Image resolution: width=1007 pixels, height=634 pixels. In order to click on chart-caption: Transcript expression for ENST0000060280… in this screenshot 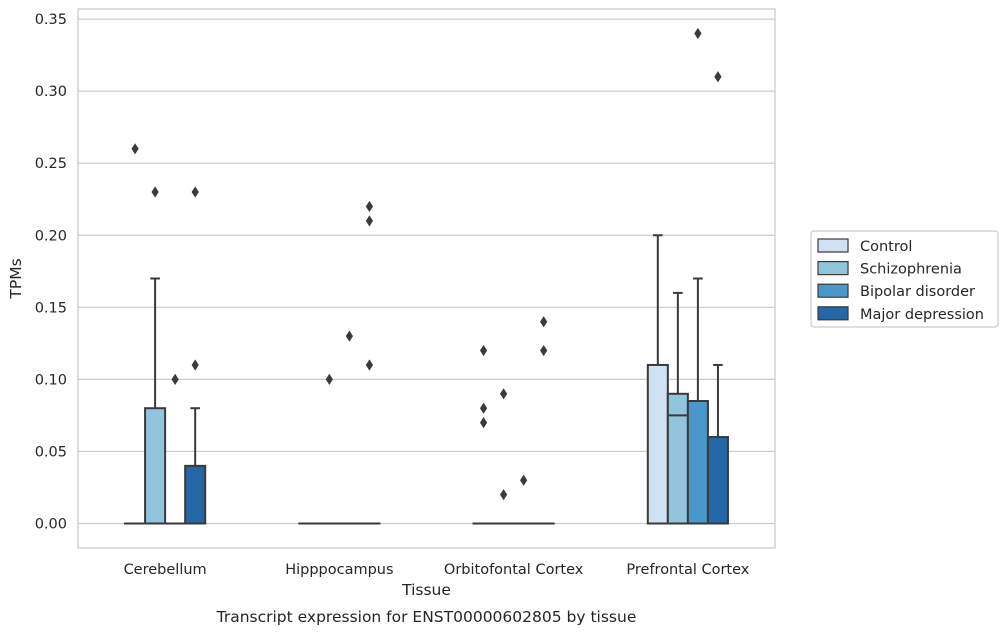, I will do `click(426, 617)`.